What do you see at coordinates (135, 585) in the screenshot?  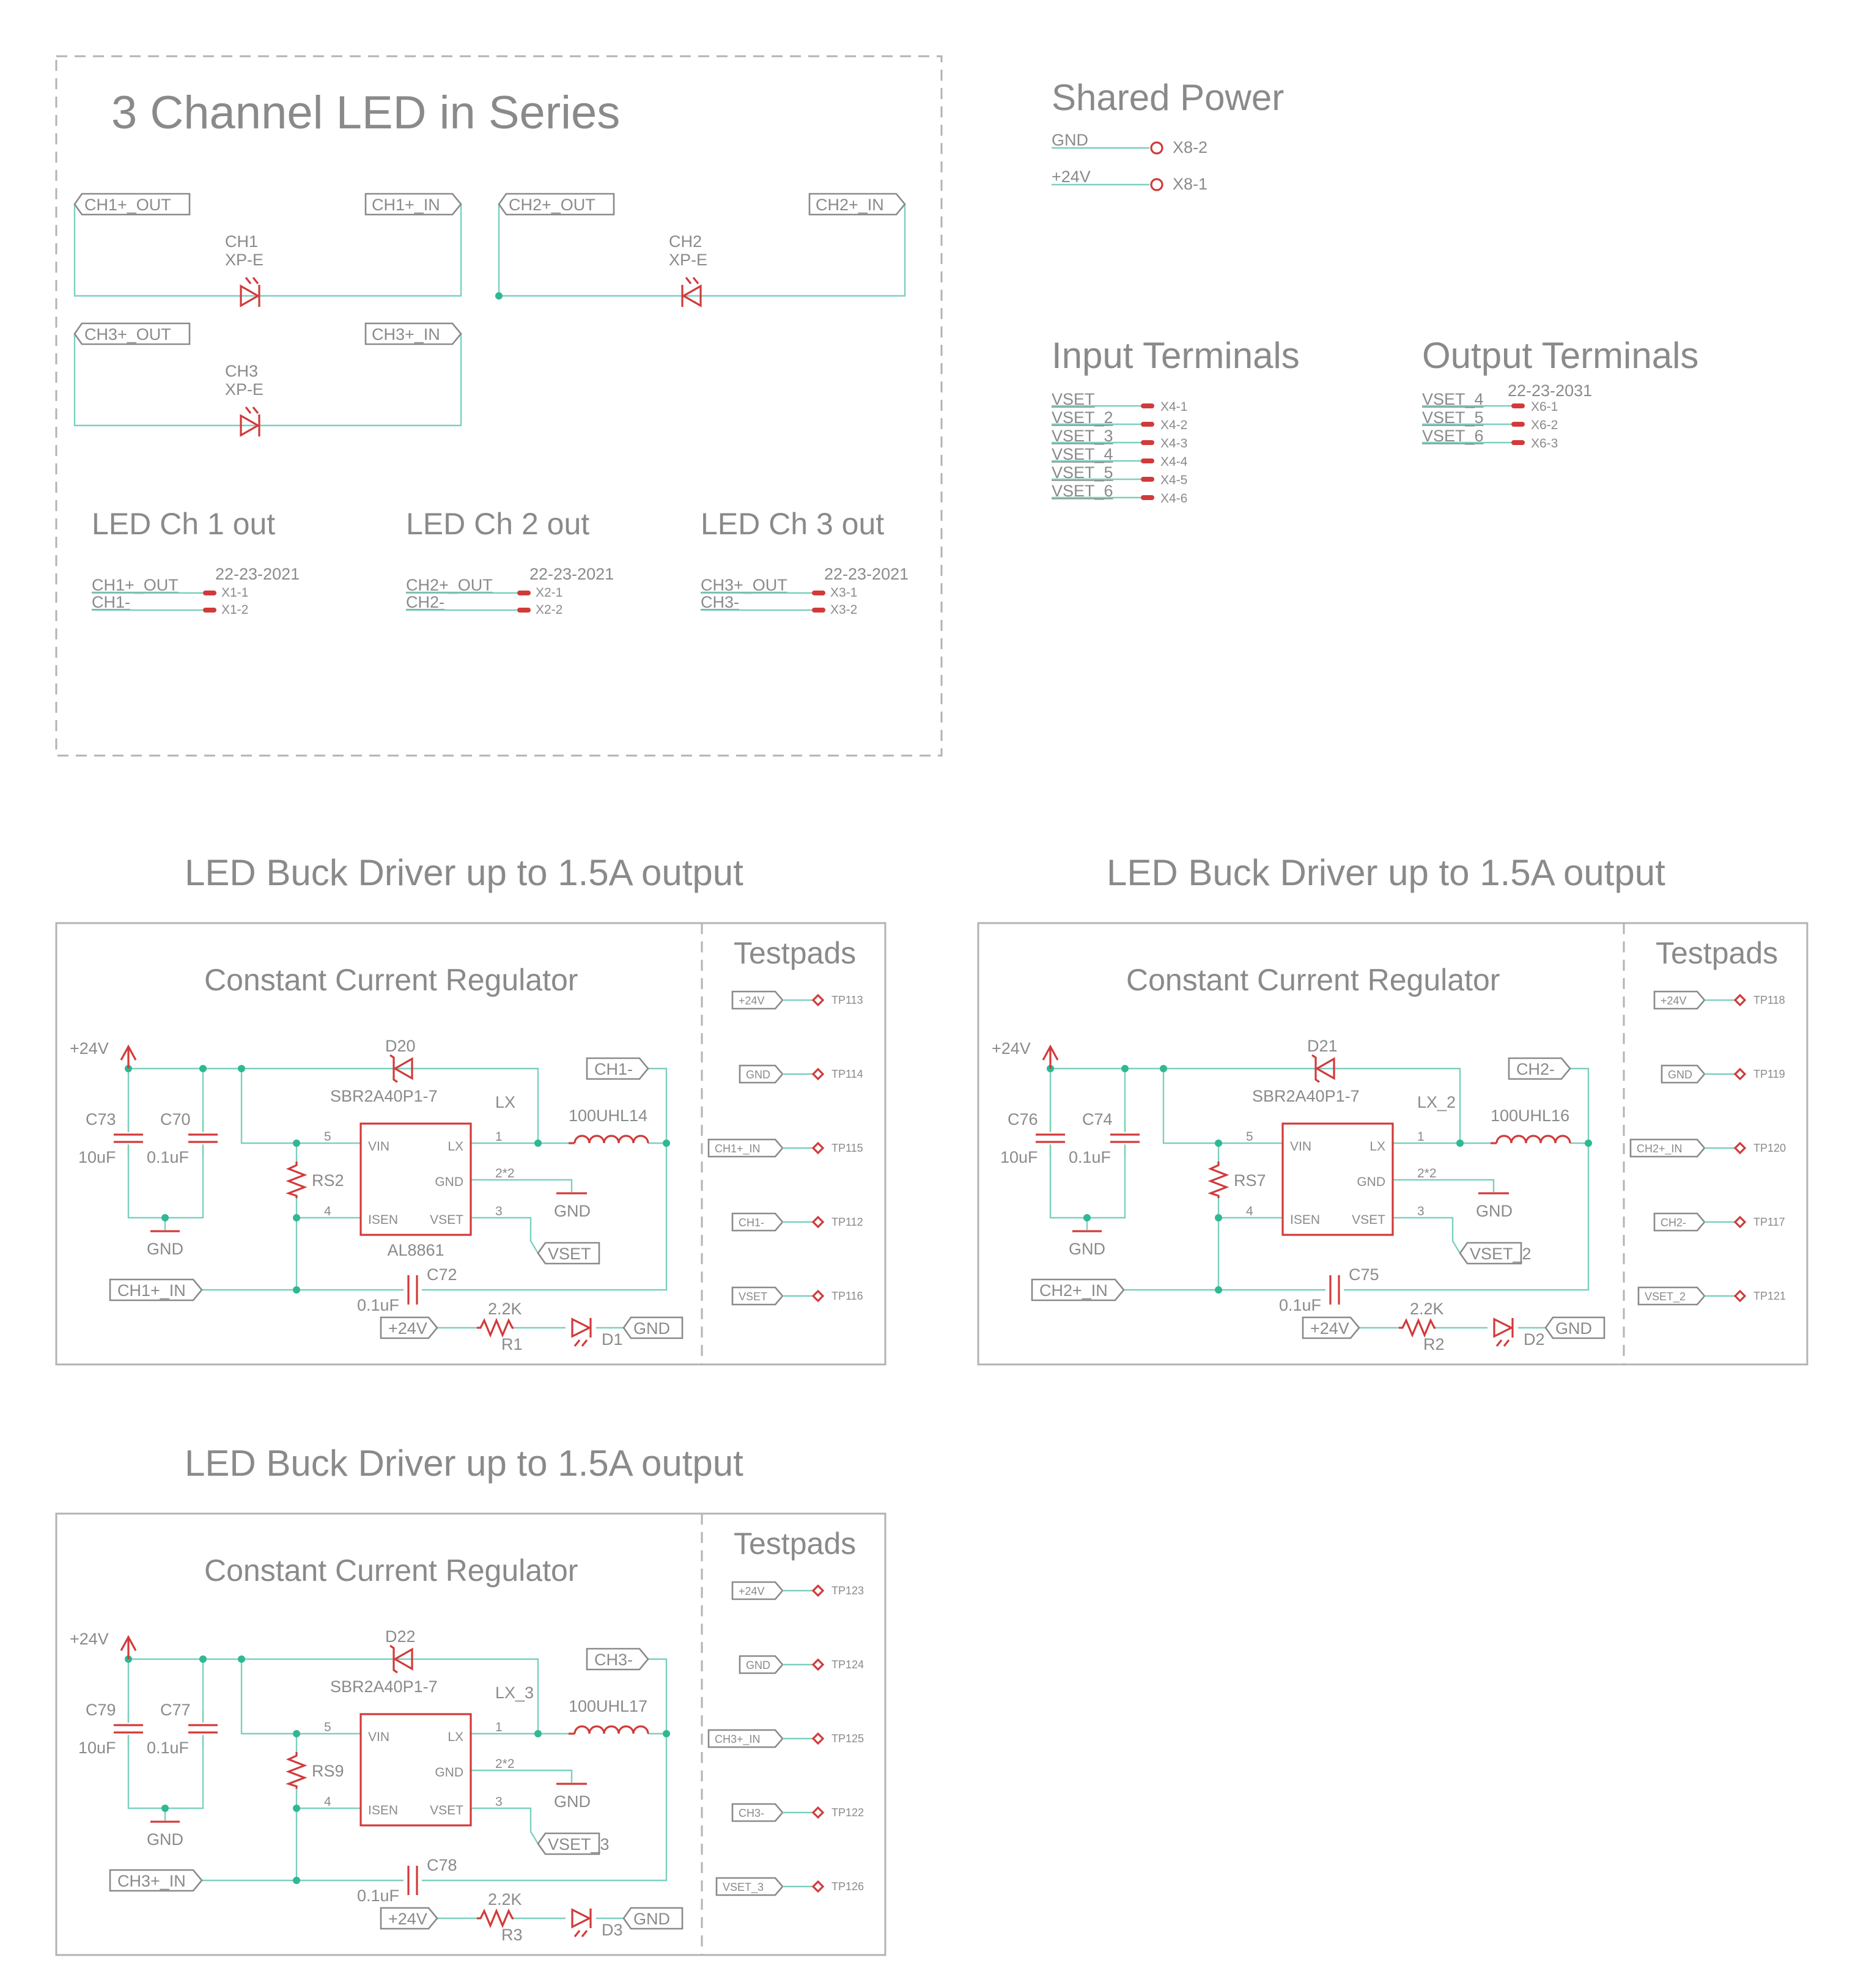 I see `connector-net1: CH1+_OUT` at bounding box center [135, 585].